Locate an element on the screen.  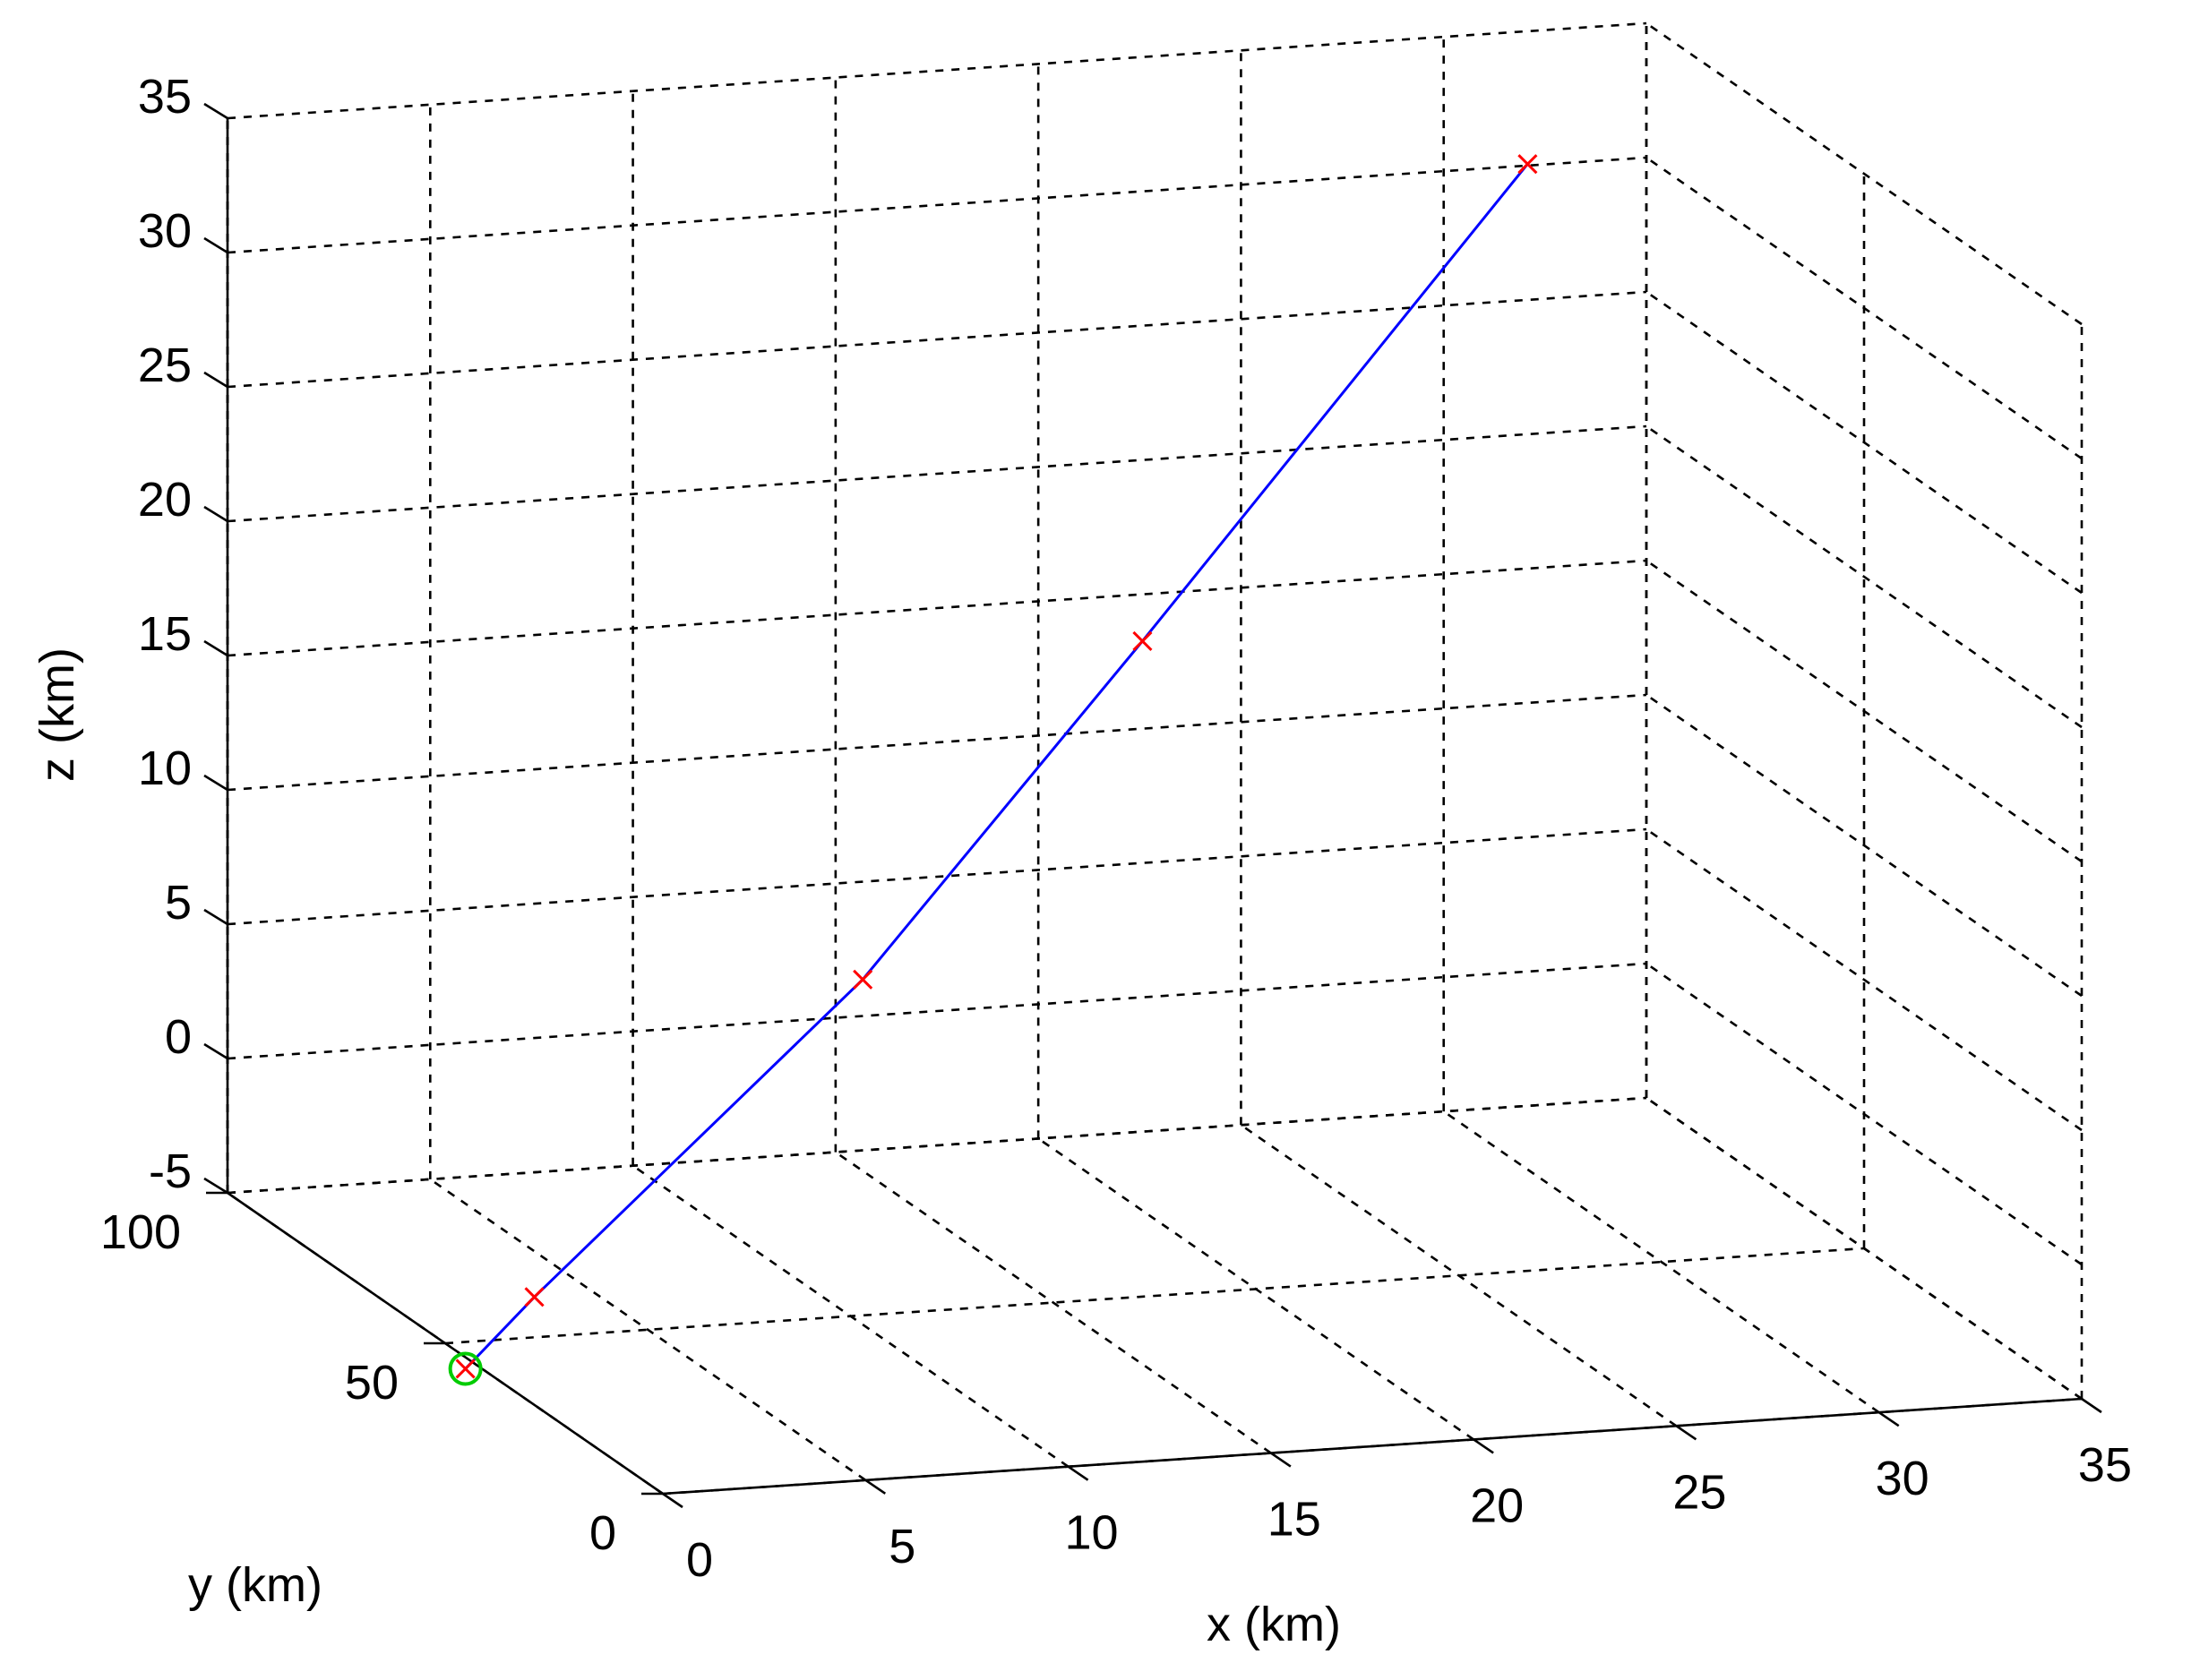
x-tick-label: 25 is located at coordinates (1699, 1492).